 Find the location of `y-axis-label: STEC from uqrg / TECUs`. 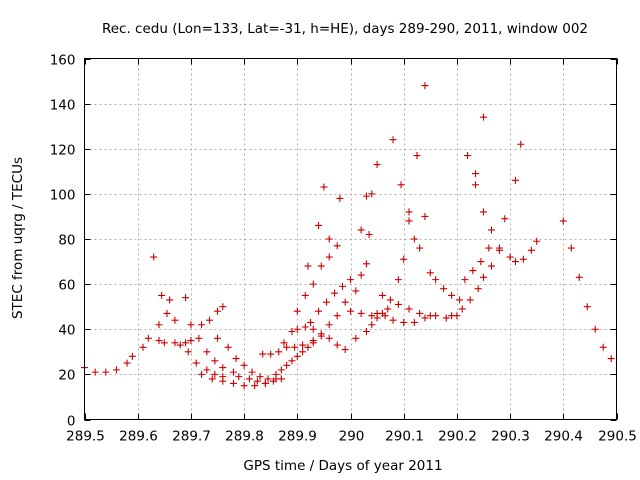

y-axis-label: STEC from uqrg / TECUs is located at coordinates (18, 238).